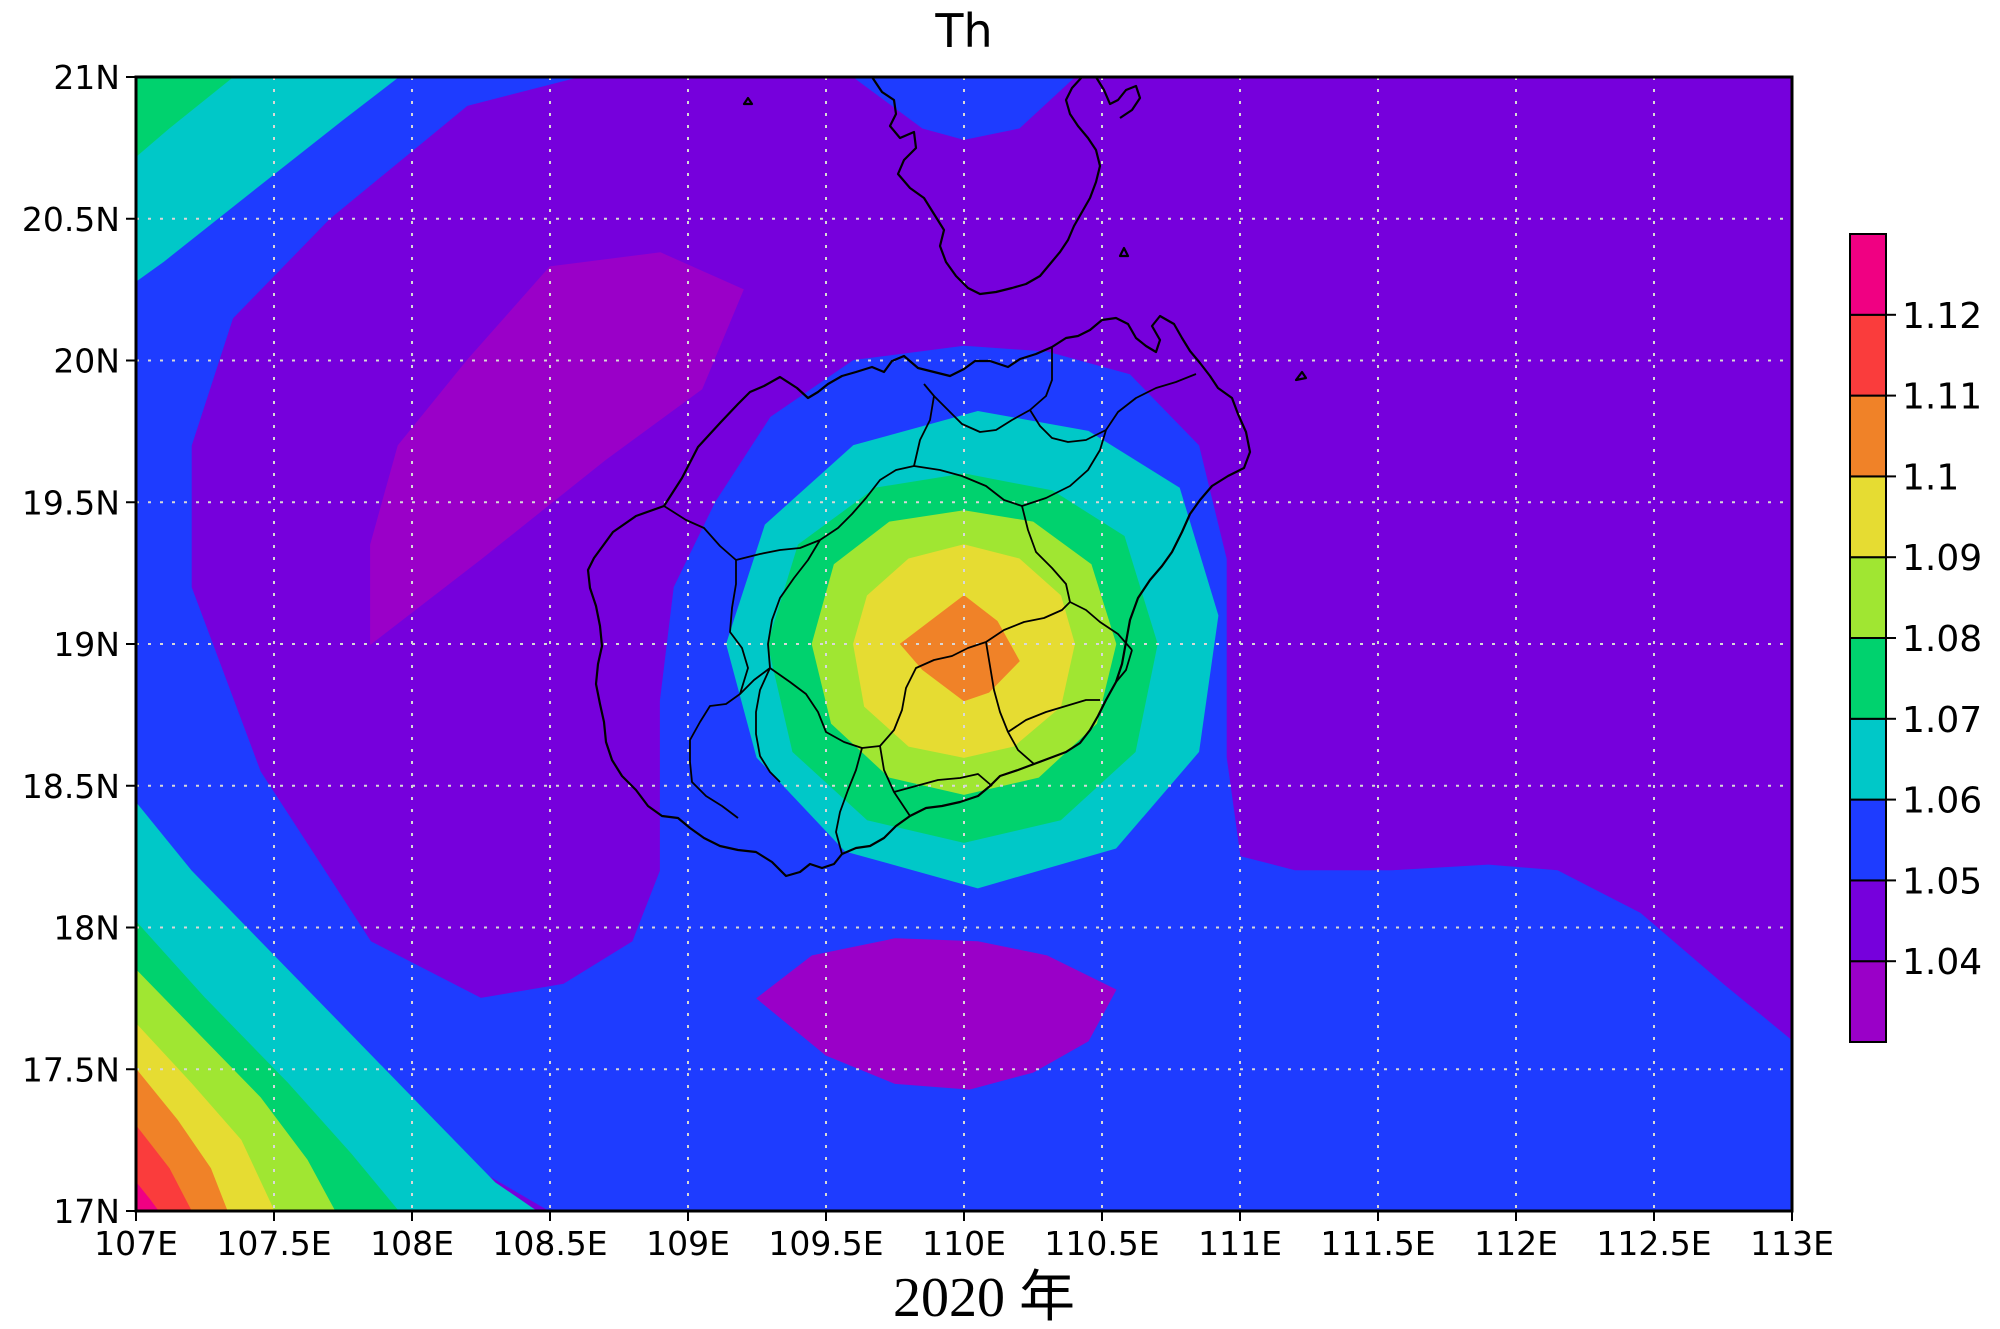 The width and height of the screenshot is (2000, 1329). Describe the element at coordinates (1240, 1243) in the screenshot. I see `lon-tick-label: 111E` at that location.